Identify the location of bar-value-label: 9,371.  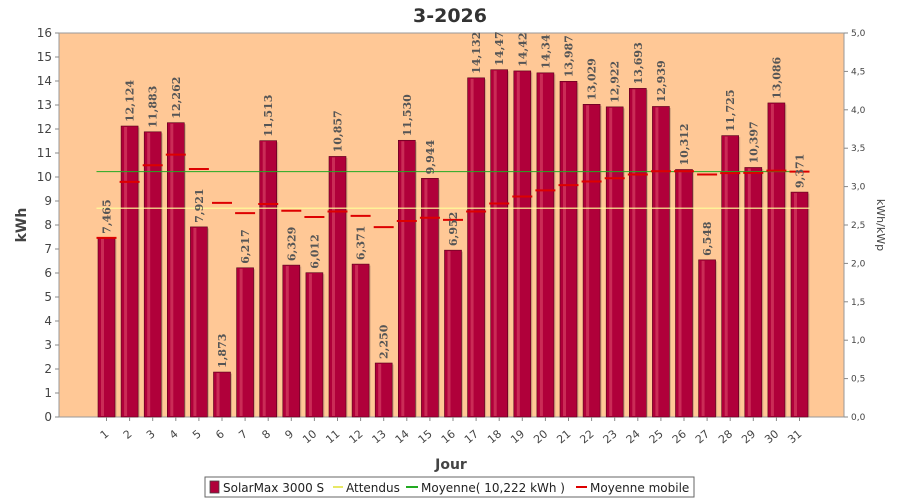
(800, 171).